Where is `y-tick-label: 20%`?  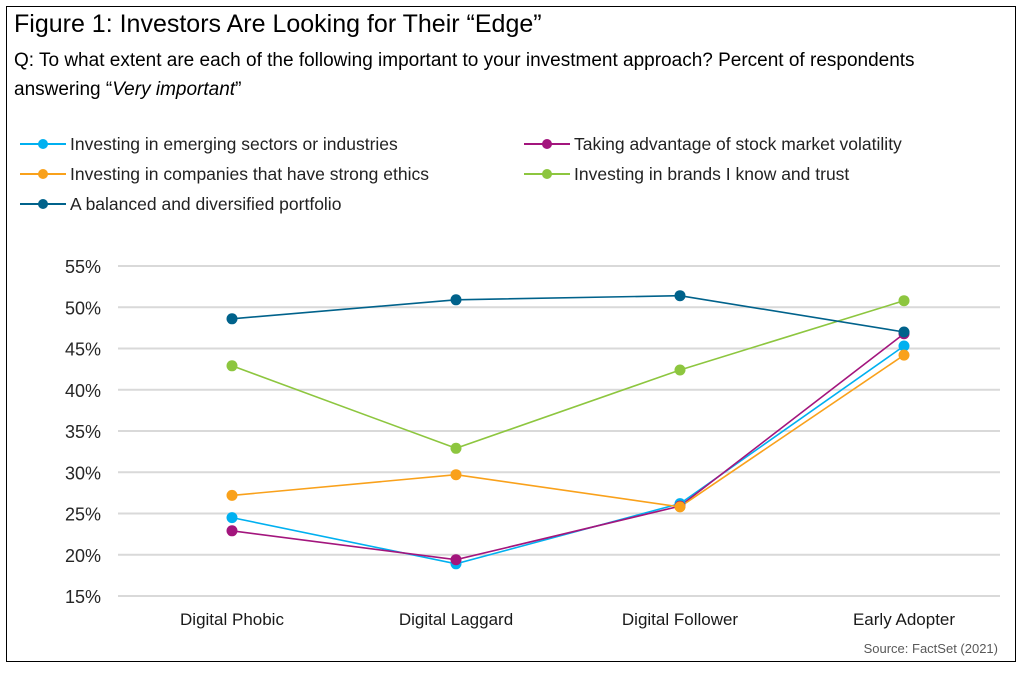 y-tick-label: 20% is located at coordinates (83, 556).